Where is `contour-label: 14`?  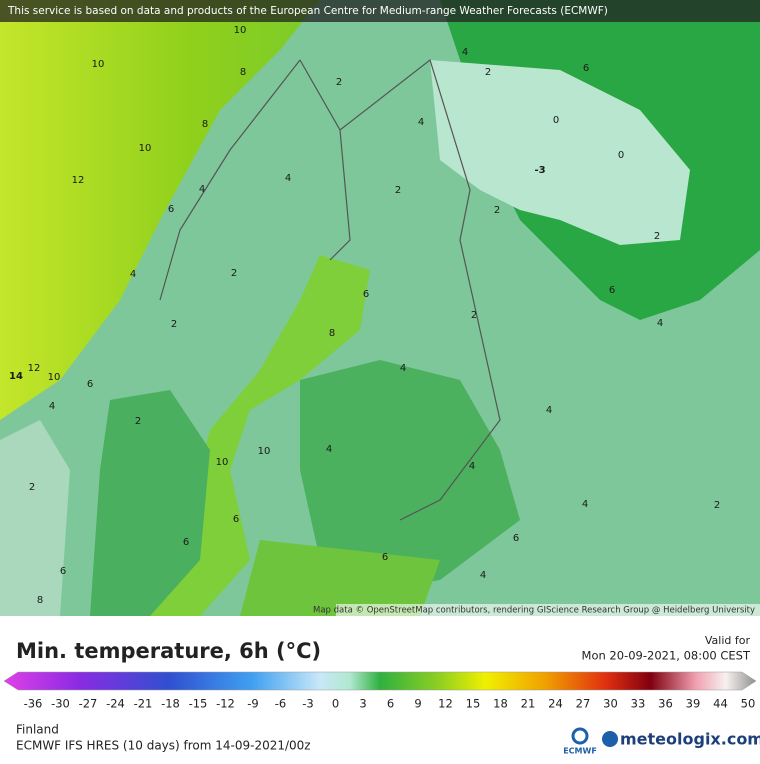 contour-label: 14 is located at coordinates (16, 376).